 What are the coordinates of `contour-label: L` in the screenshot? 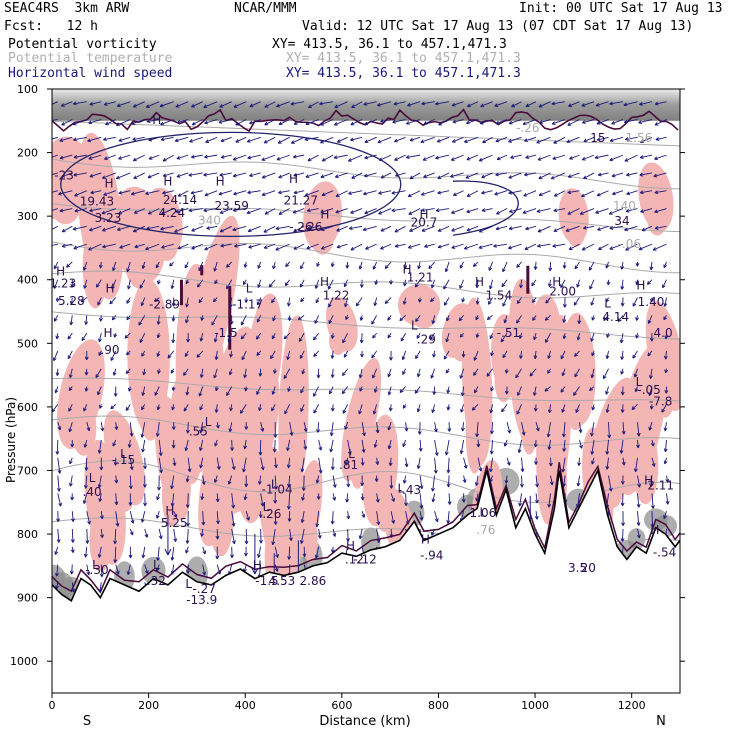 It's located at (607, 304).